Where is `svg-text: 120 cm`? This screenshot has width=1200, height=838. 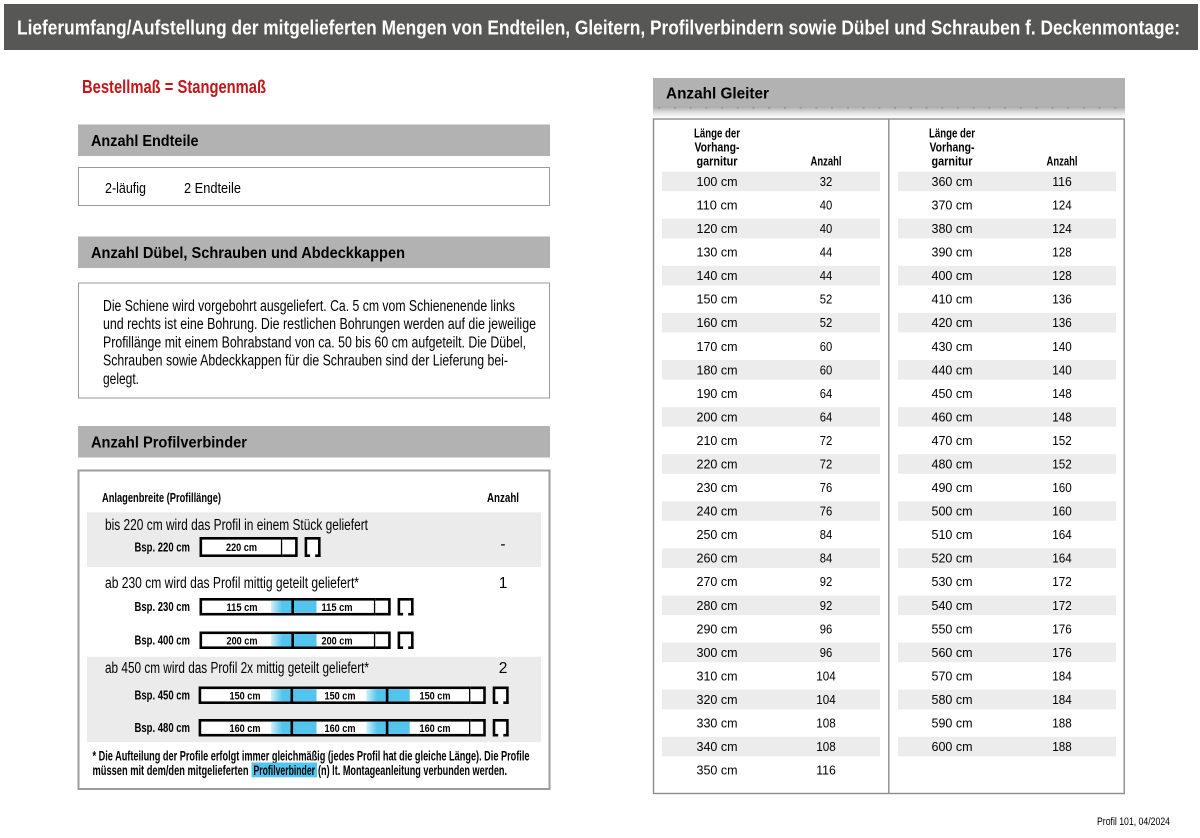 svg-text: 120 cm is located at coordinates (717, 228).